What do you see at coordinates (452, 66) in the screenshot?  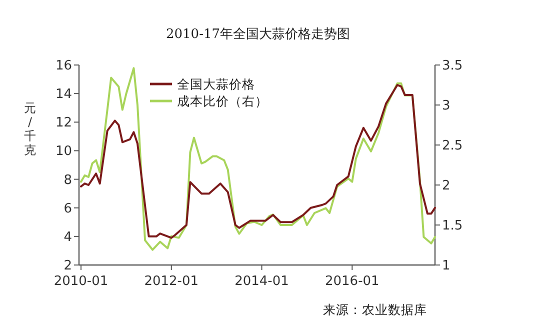 I see `y2-tick-label: 3.5` at bounding box center [452, 66].